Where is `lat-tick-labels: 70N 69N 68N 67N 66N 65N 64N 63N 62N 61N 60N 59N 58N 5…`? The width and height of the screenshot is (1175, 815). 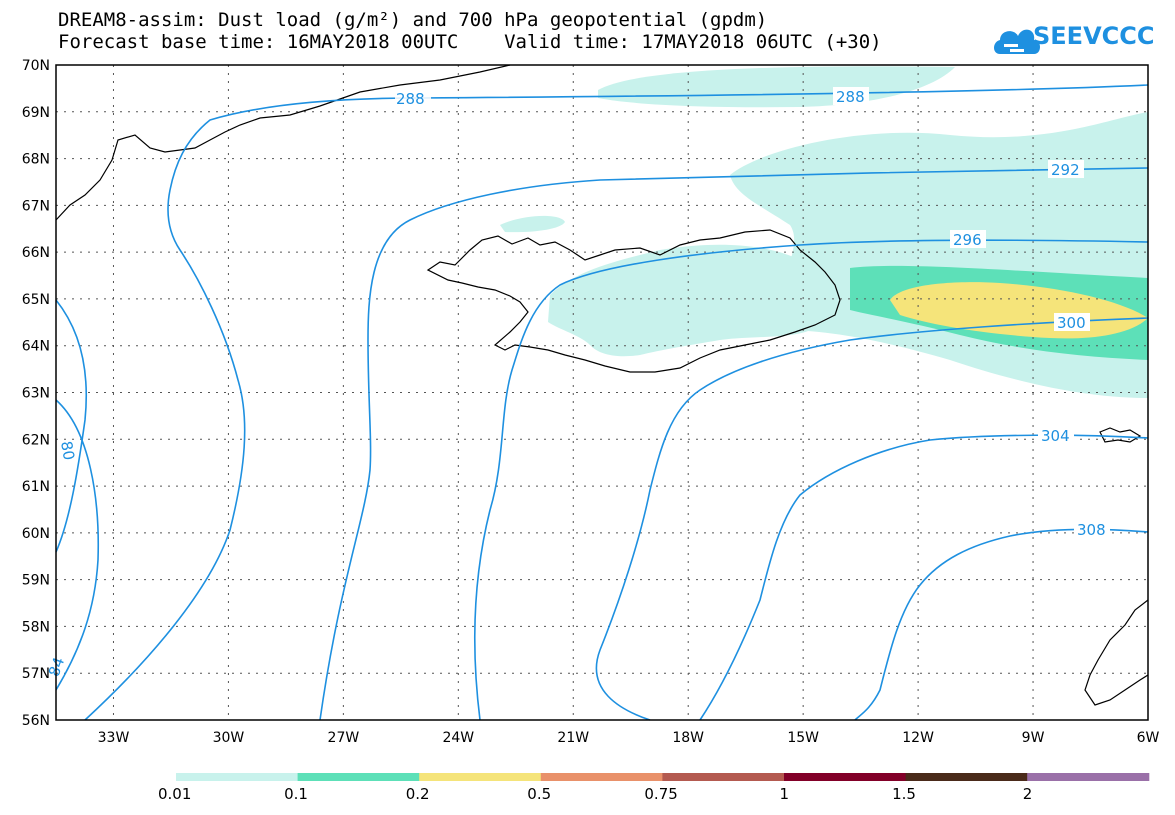 lat-tick-labels: 70N 69N 68N 67N 66N 65N 64N 63N 62N 61N 60N 59N 58N 5… is located at coordinates (36, 393).